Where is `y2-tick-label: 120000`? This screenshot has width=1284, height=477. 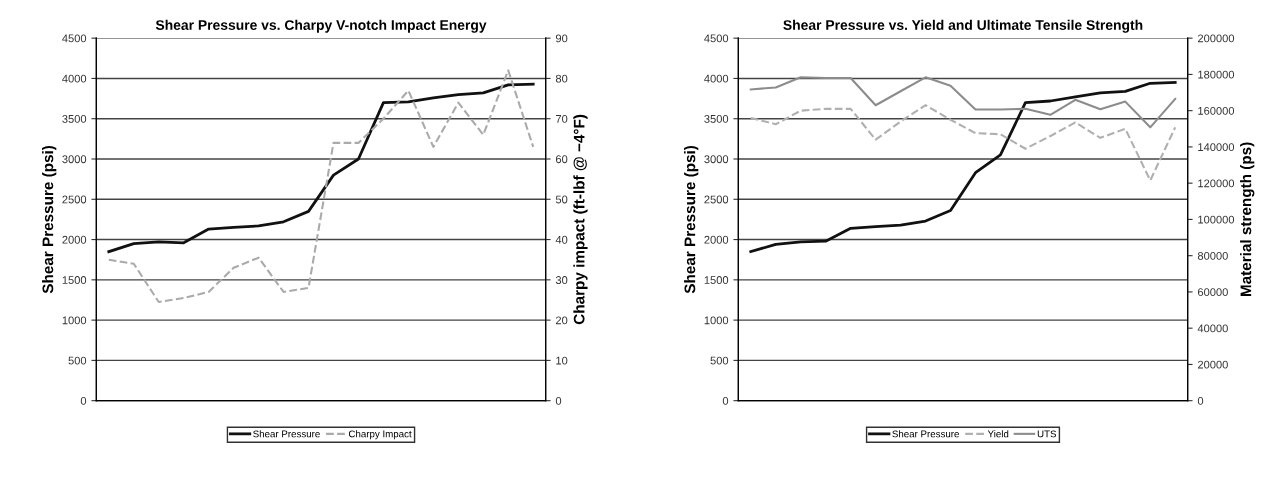
y2-tick-label: 120000 is located at coordinates (1216, 183).